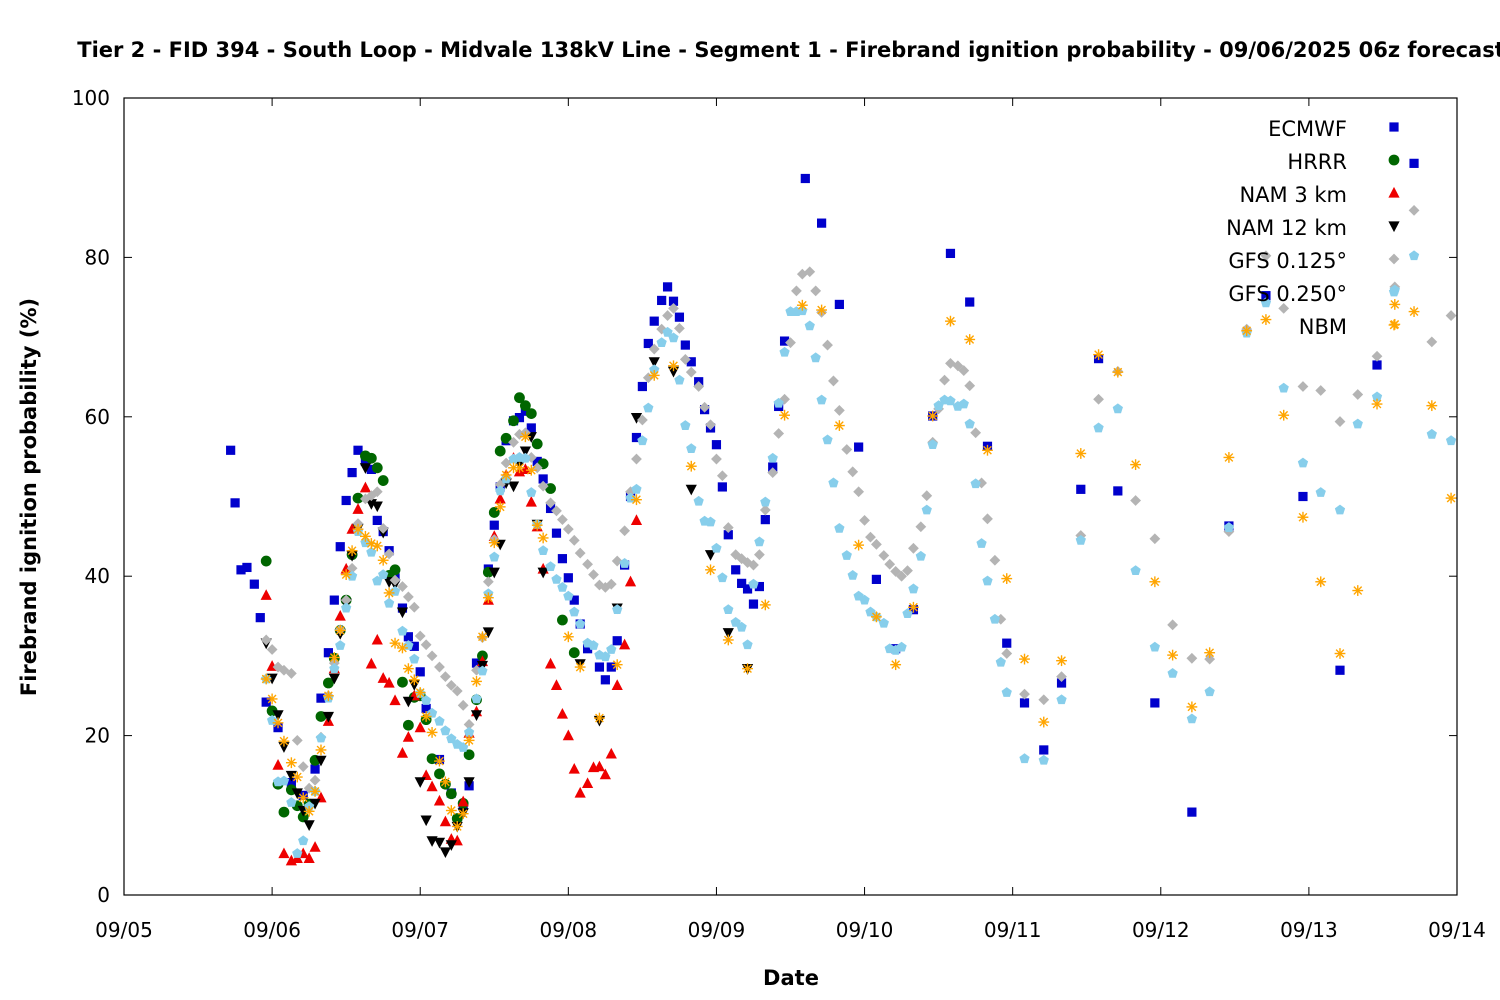 Image resolution: width=1500 pixels, height=1000 pixels. What do you see at coordinates (1314, 294) in the screenshot?
I see `legend-entry: GFS 0.250°` at bounding box center [1314, 294].